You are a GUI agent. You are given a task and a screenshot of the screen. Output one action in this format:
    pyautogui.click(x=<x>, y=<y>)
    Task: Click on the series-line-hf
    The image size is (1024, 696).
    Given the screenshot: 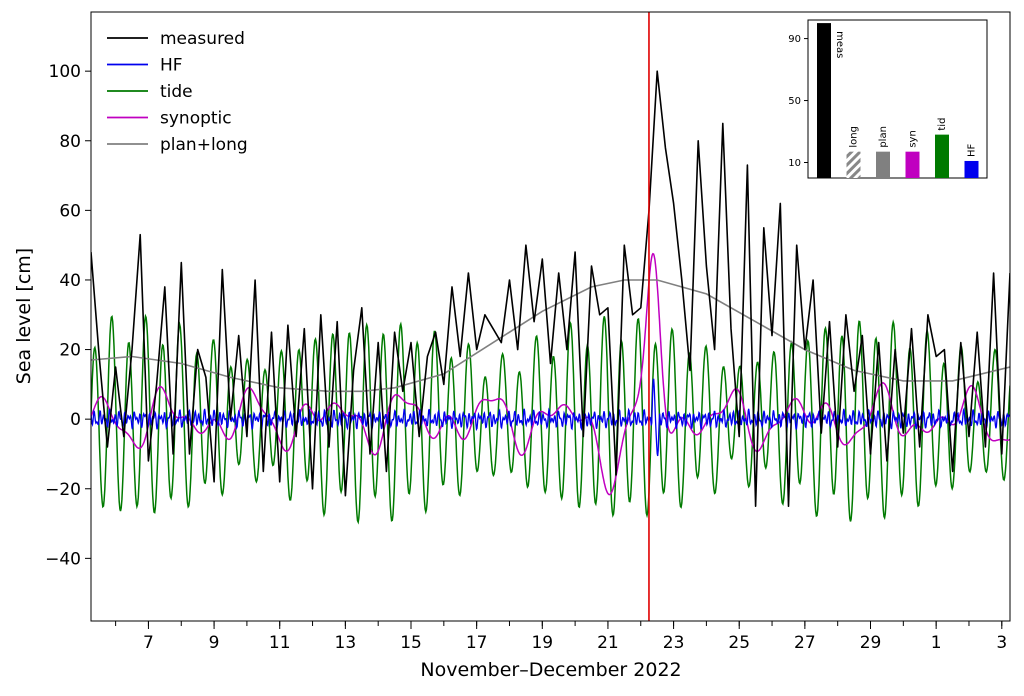 What is the action you would take?
    pyautogui.click(x=550, y=417)
    